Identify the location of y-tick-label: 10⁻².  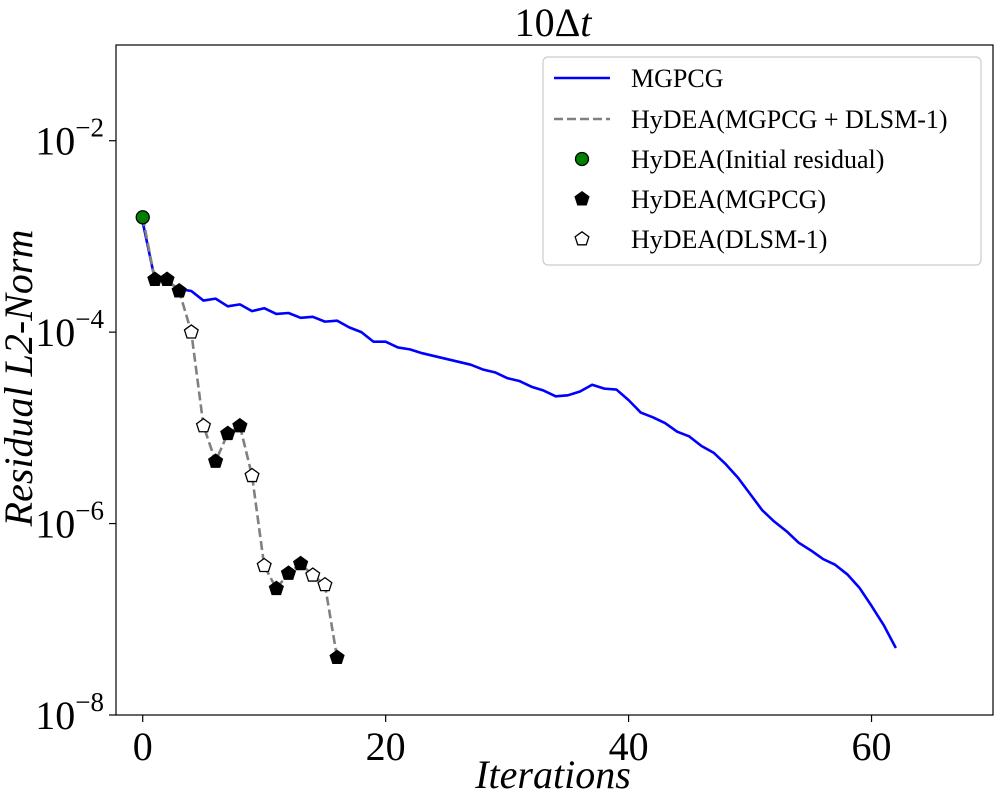
(69, 138).